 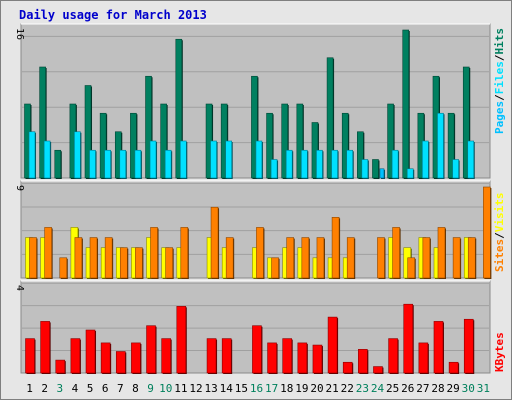 What do you see at coordinates (499, 117) in the screenshot?
I see `legend-top-pages: Pages` at bounding box center [499, 117].